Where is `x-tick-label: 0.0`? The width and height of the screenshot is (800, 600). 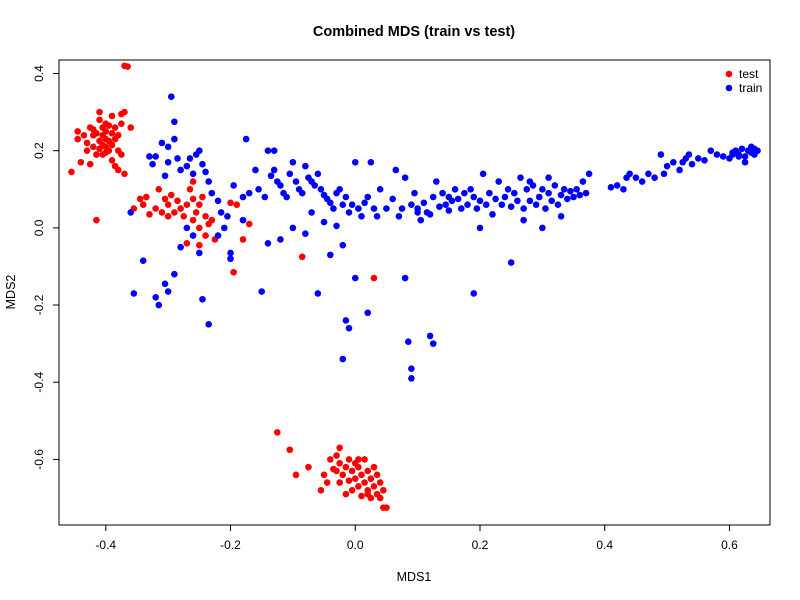 x-tick-label: 0.0 is located at coordinates (355, 545).